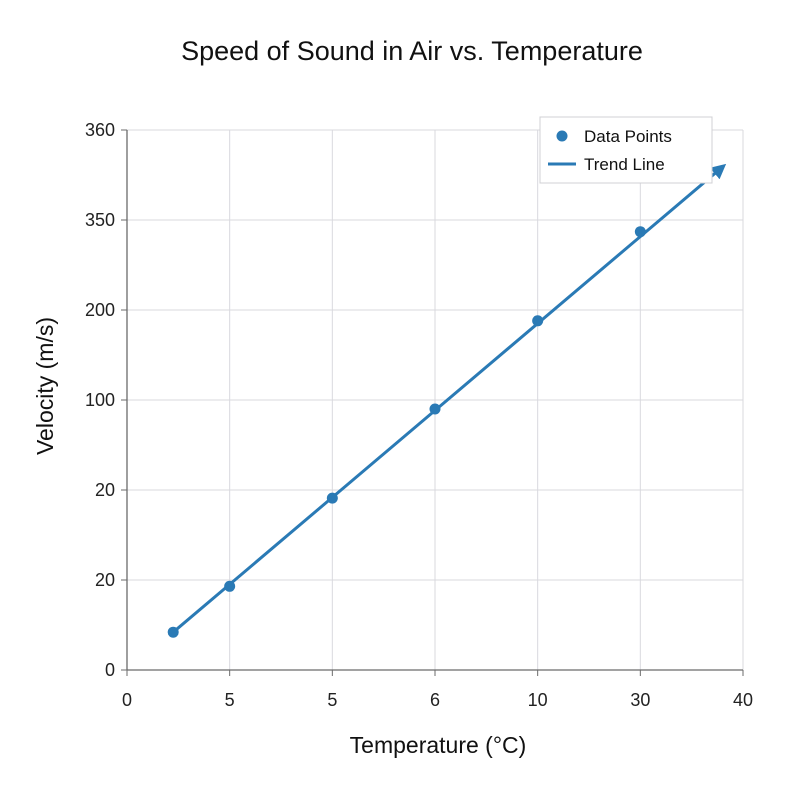 The height and width of the screenshot is (800, 789). I want to click on y-axis-label: Velocity (m/s), so click(45, 386).